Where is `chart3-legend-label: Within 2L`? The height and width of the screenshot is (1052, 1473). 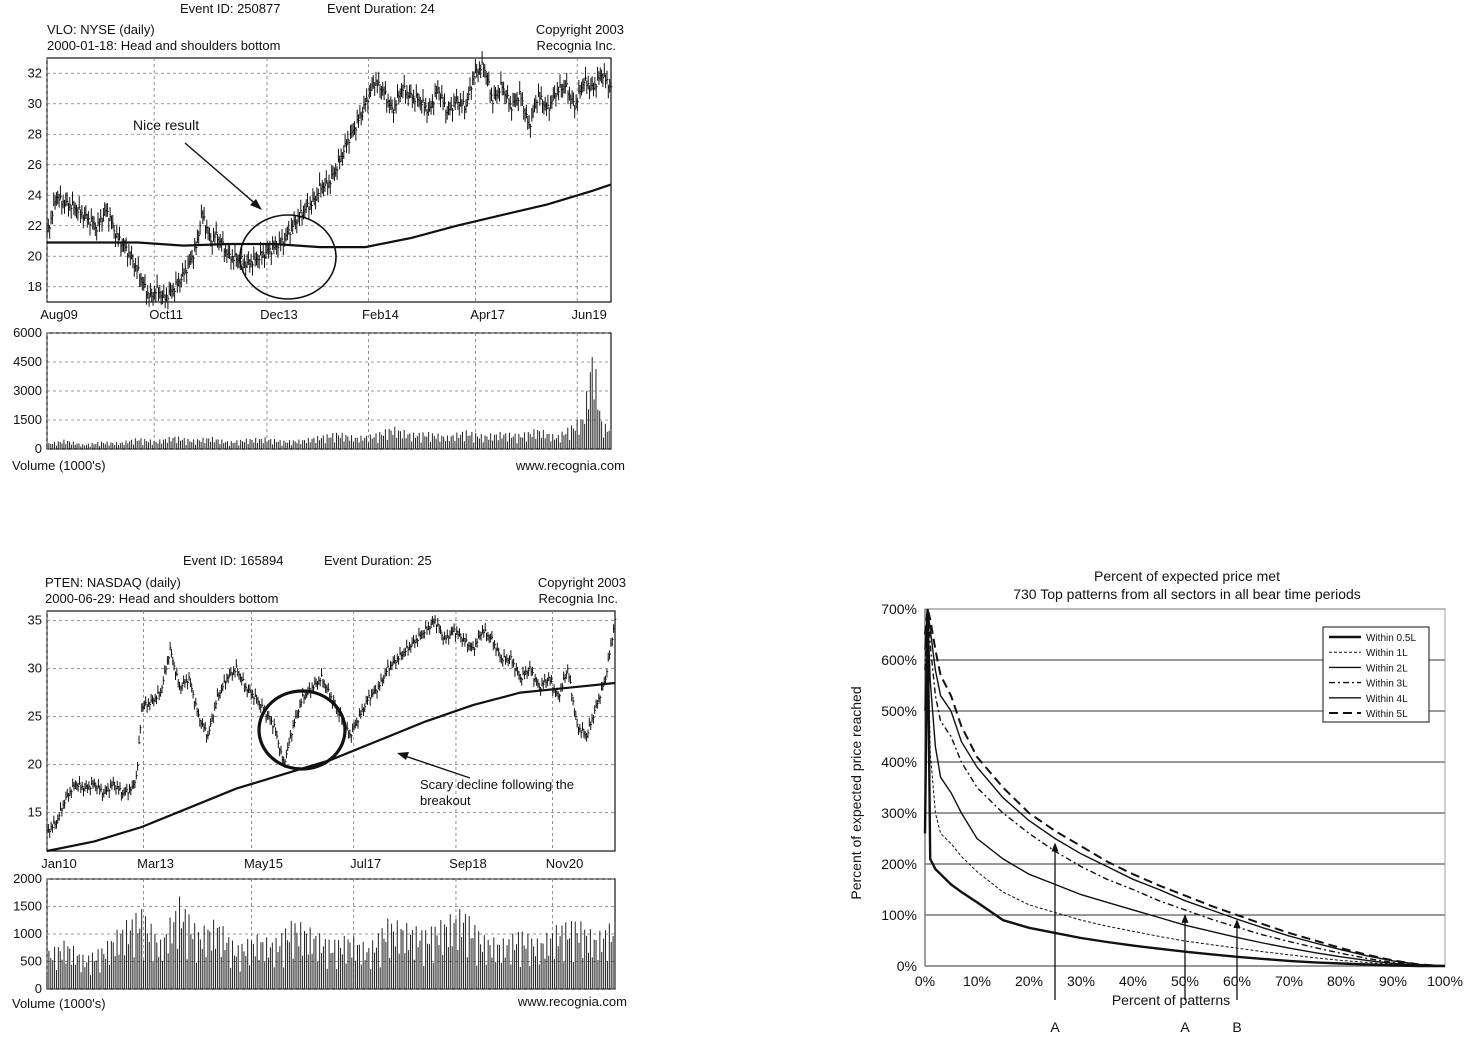 chart3-legend-label: Within 2L is located at coordinates (1387, 668).